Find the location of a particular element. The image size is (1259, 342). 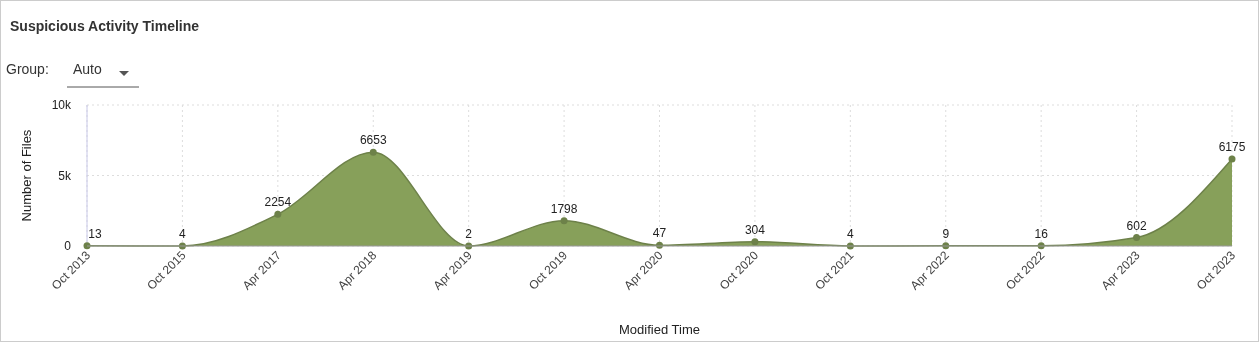

chart-title: Suspicious Activity Timeline is located at coordinates (105, 26).